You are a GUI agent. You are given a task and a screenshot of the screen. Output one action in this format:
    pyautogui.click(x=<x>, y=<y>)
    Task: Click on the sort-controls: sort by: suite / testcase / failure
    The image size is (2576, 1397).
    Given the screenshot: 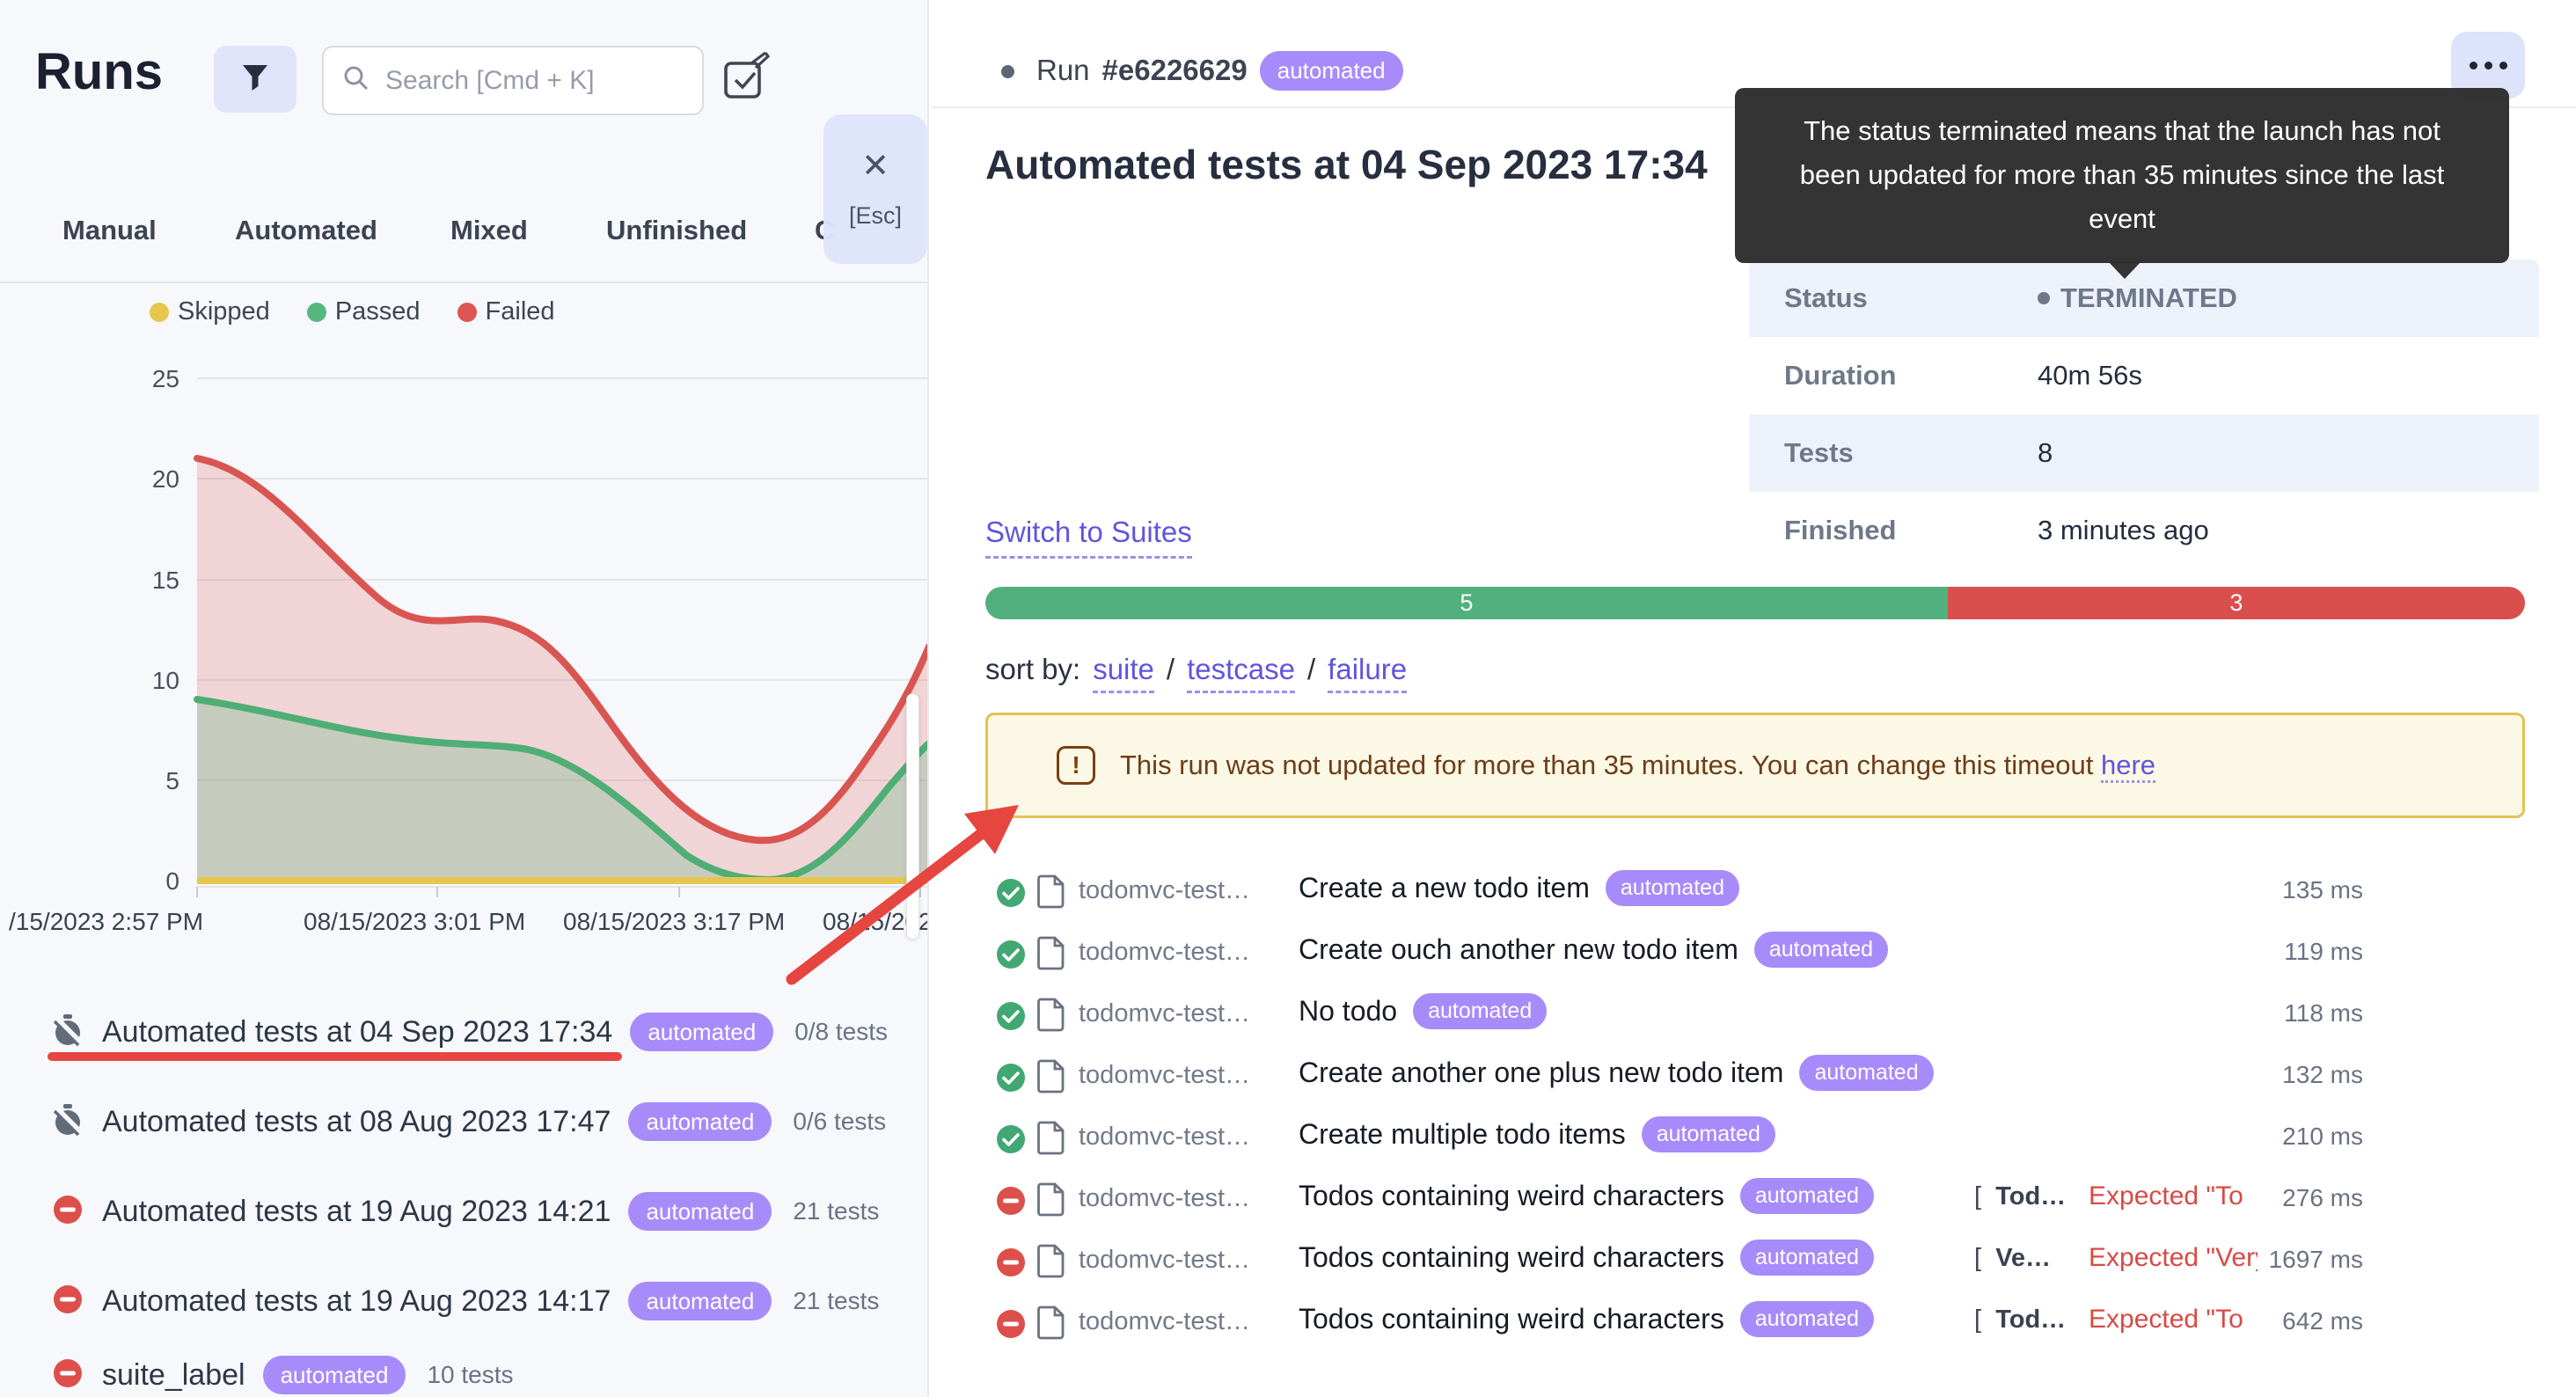 What is the action you would take?
    pyautogui.click(x=1196, y=673)
    